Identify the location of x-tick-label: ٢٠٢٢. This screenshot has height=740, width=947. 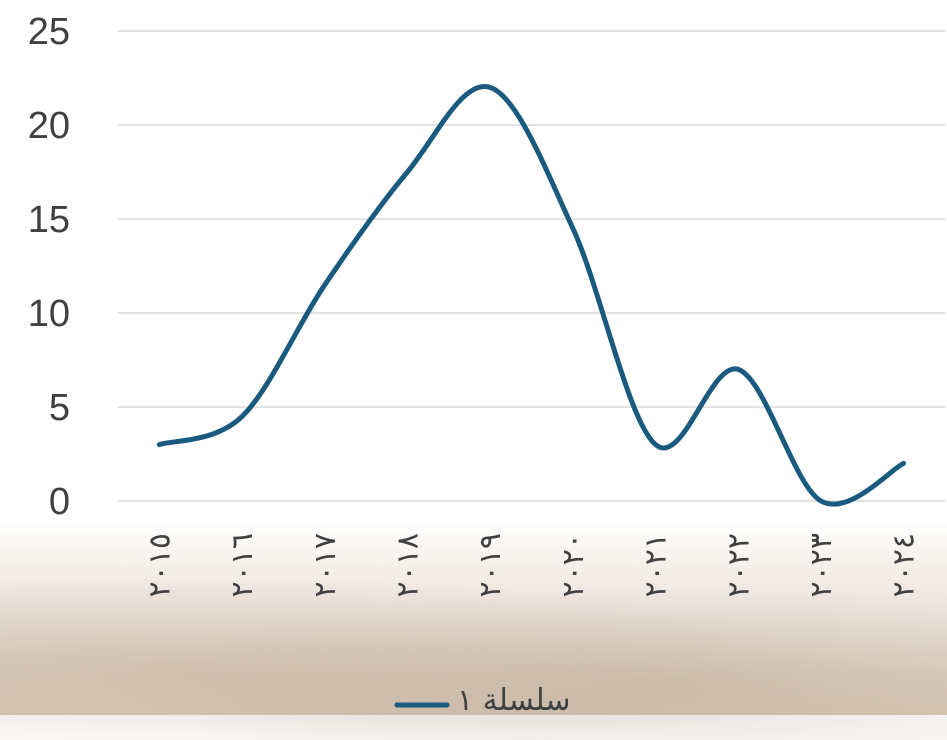
(738, 565).